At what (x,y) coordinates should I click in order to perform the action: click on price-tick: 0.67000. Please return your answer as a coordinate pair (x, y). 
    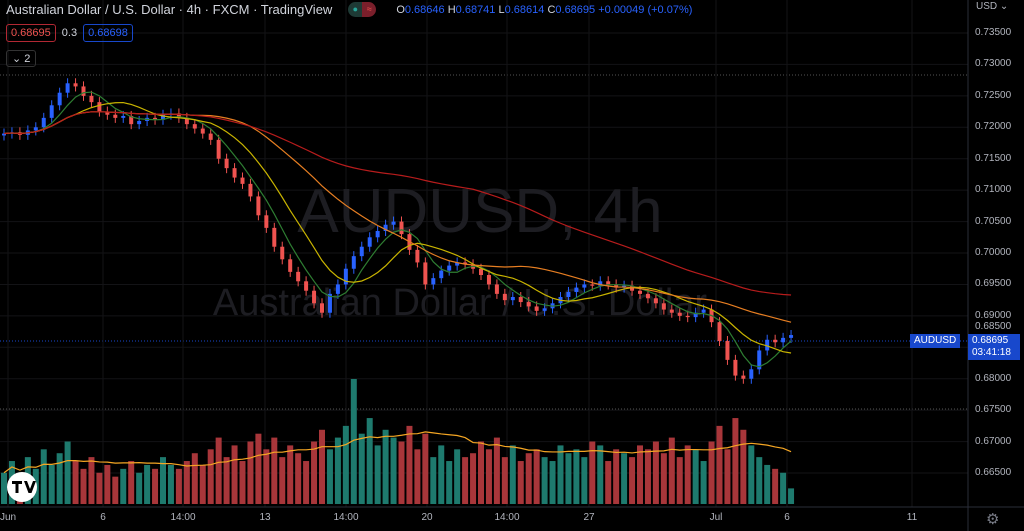
    Looking at the image, I should click on (993, 441).